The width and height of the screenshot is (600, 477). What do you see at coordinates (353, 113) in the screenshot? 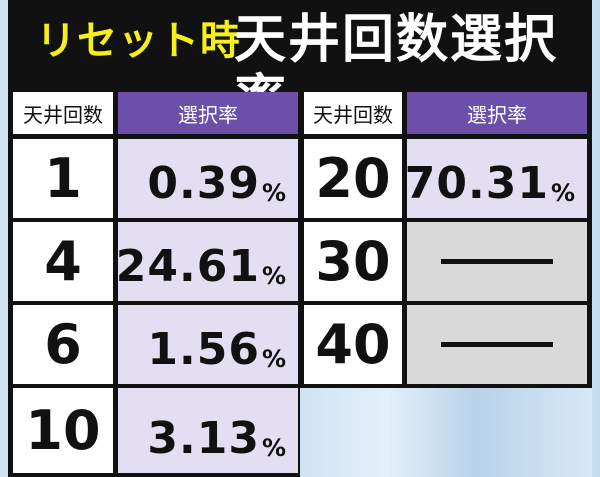
I see `column-header-count-right: 天井回数` at bounding box center [353, 113].